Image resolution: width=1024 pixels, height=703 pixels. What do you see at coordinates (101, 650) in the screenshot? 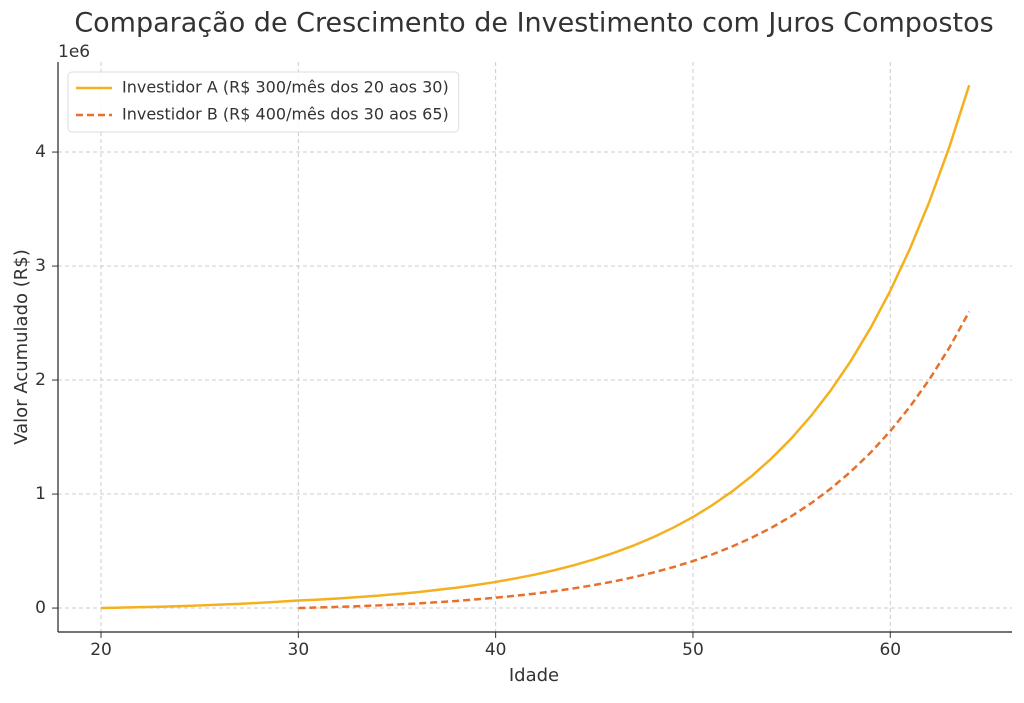
I see `x-tick-label: 20` at bounding box center [101, 650].